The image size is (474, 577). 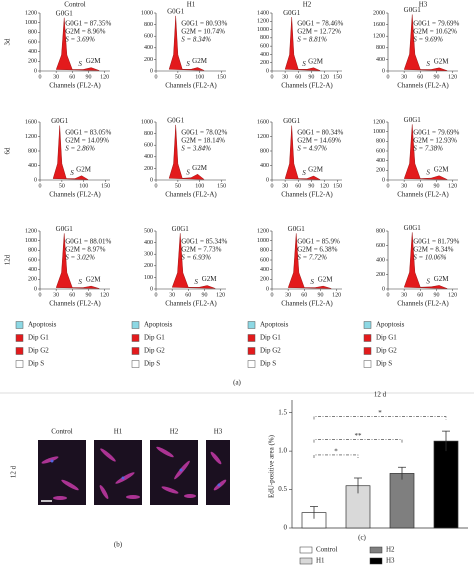 What do you see at coordinates (379, 37) in the screenshot?
I see `y-tick-label: 1200` at bounding box center [379, 37].